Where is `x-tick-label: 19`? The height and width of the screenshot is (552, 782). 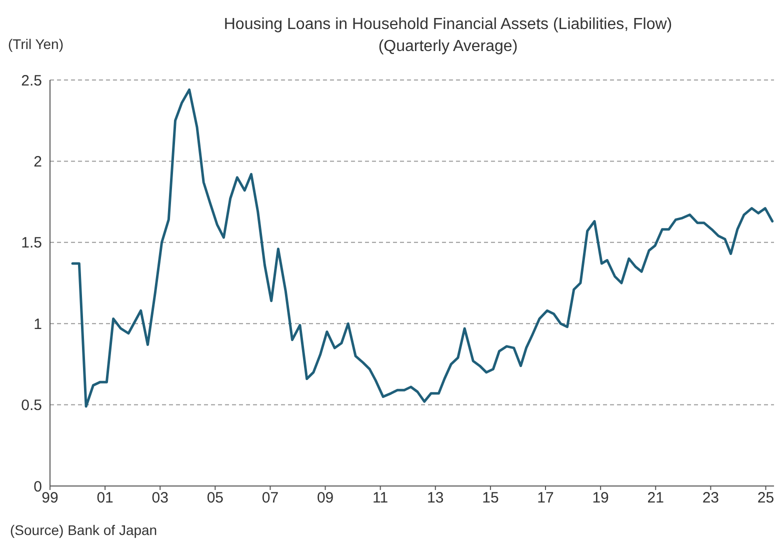 x-tick-label: 19 is located at coordinates (600, 498).